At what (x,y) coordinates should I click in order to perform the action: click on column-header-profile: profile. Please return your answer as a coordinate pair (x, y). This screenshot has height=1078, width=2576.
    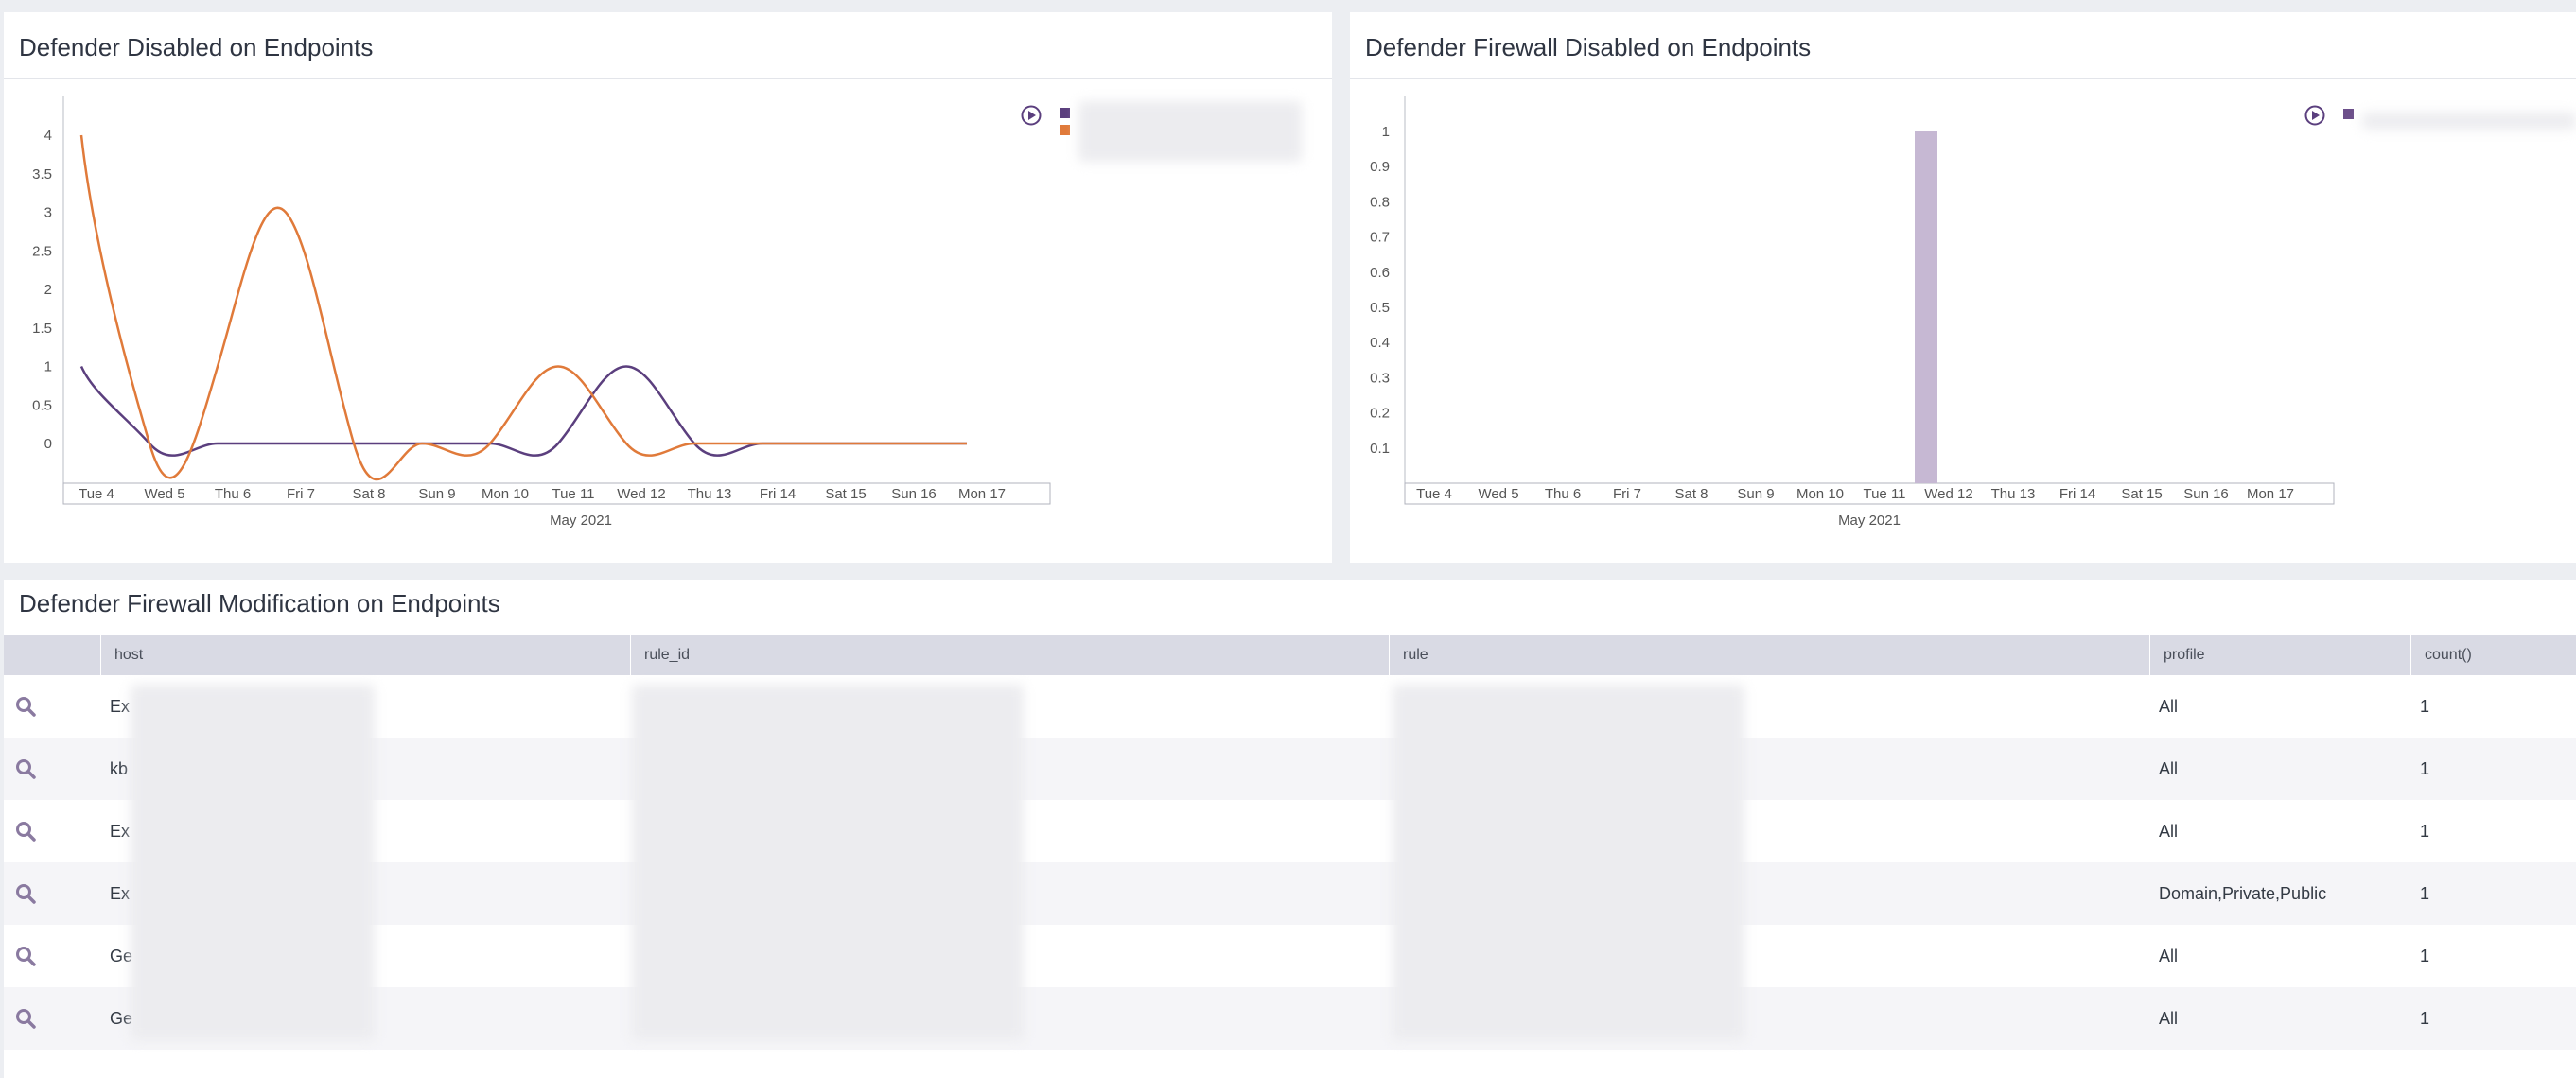
    Looking at the image, I should click on (2280, 655).